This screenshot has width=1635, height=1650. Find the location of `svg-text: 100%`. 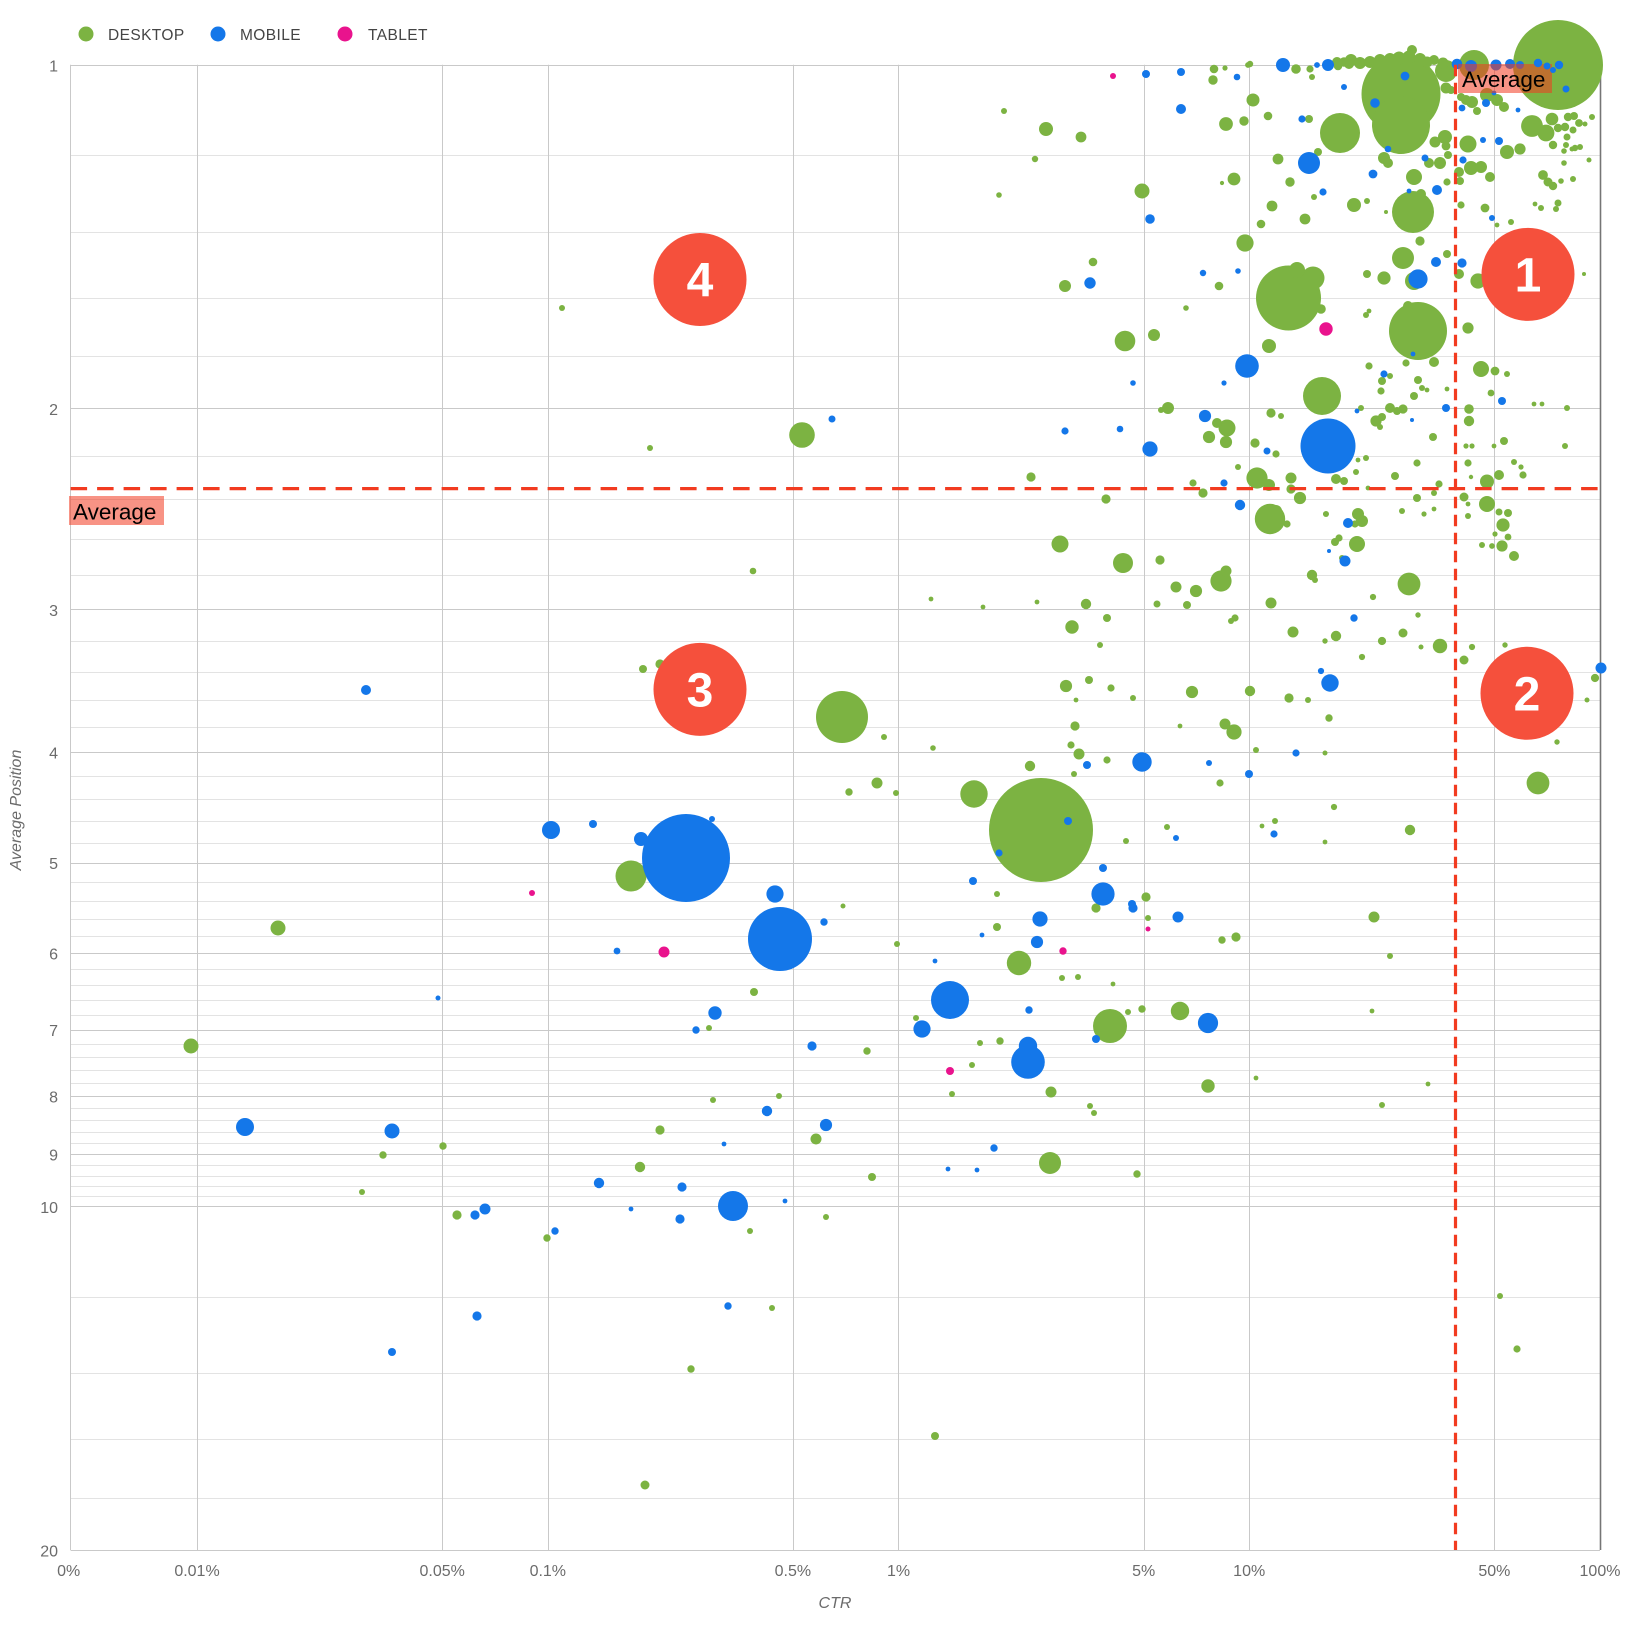

svg-text: 100% is located at coordinates (1600, 1571).